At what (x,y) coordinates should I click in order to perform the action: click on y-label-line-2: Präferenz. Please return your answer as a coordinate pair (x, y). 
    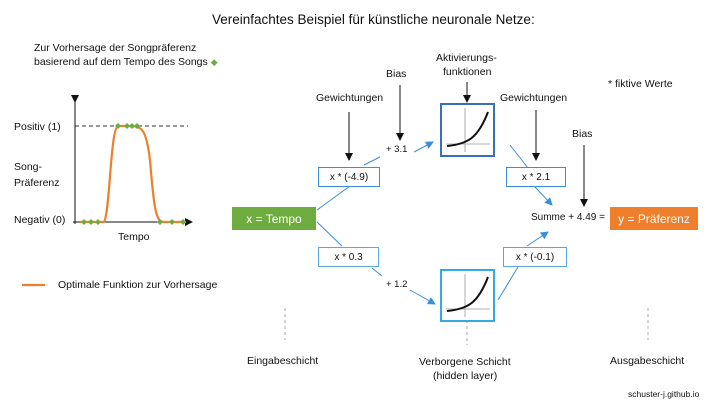
    Looking at the image, I should click on (37, 183).